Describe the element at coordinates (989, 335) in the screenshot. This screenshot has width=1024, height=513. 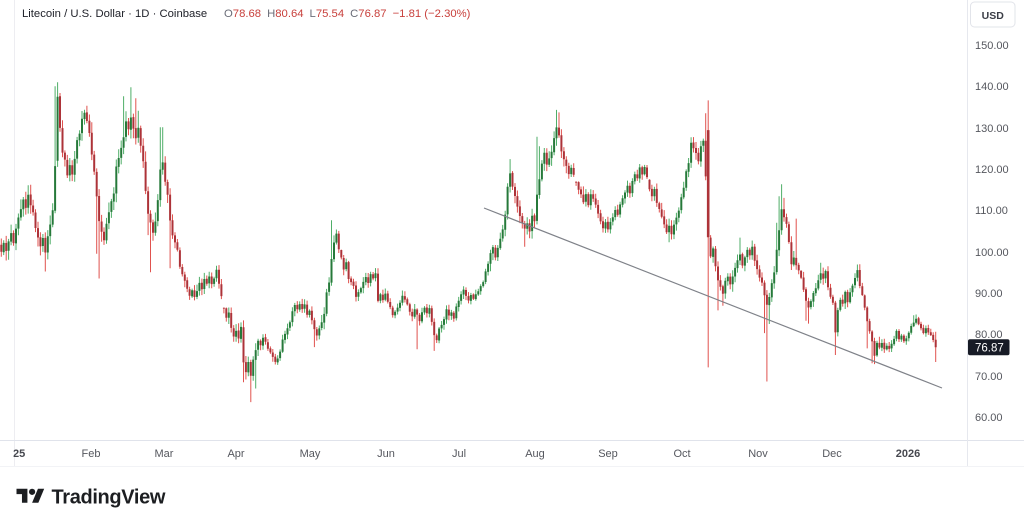
I see `svg-text: 80.00` at that location.